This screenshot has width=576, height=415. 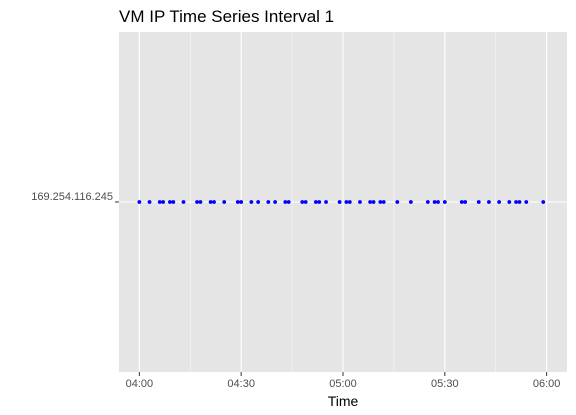 I want to click on x-tick-label: 04:30, so click(x=241, y=384).